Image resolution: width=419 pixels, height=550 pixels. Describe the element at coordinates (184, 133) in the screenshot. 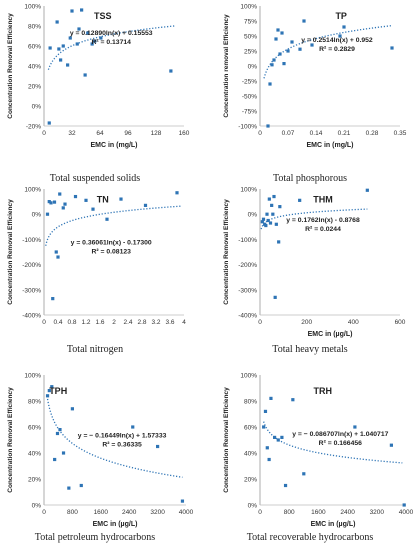

I see `x-tick-label: 160` at that location.